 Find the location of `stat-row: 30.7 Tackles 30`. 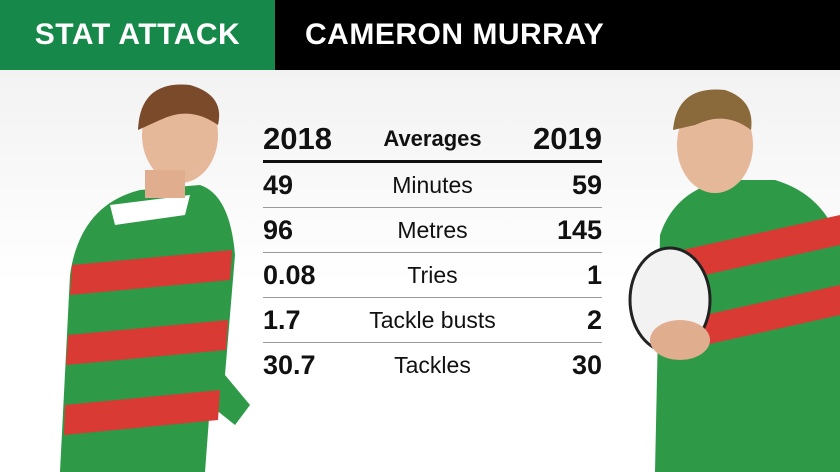

stat-row: 30.7 Tackles 30 is located at coordinates (432, 365).